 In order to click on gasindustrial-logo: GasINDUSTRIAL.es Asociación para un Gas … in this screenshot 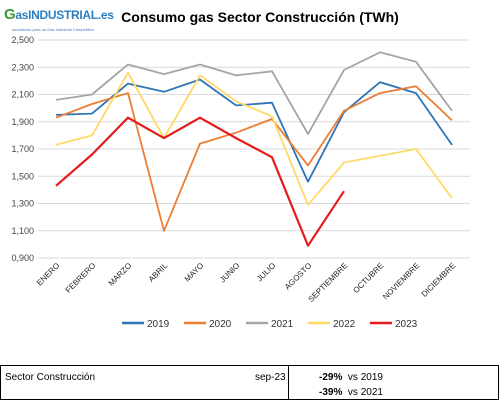, I will do `click(59, 23)`.